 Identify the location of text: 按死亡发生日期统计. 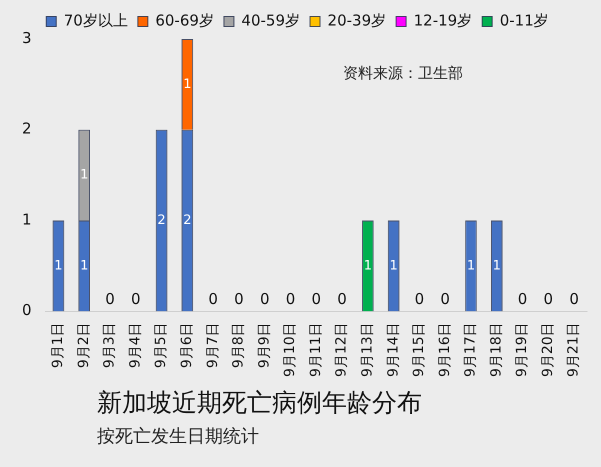
(178, 436).